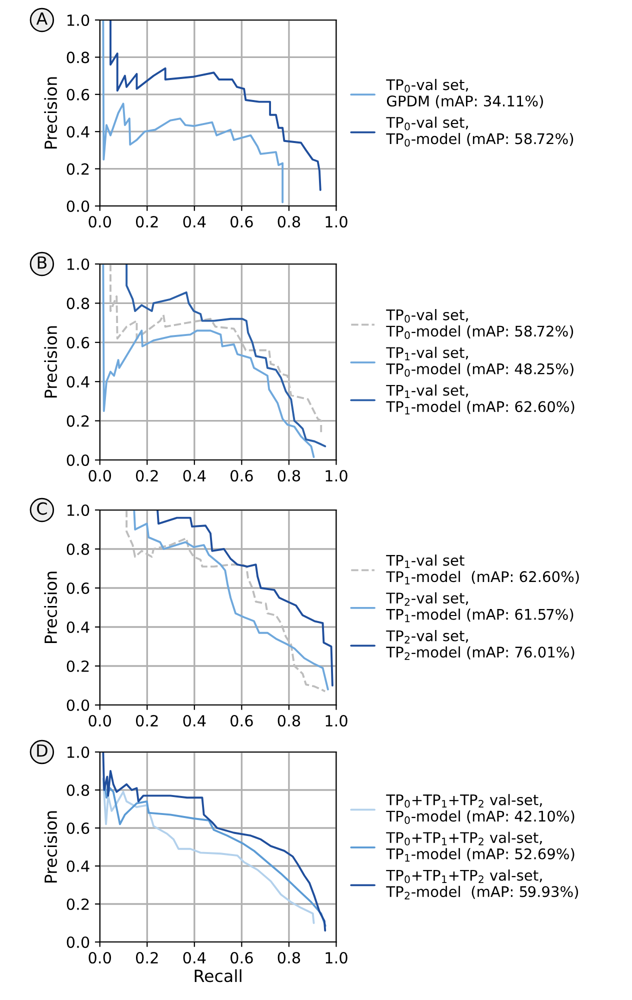  Describe the element at coordinates (480, 809) in the screenshot. I see `text: TP$_{0}$+TP$_{1}$+TP$_{2}$ val-set, TP$_{0}$-model (mAP: 42.10%)` at that location.